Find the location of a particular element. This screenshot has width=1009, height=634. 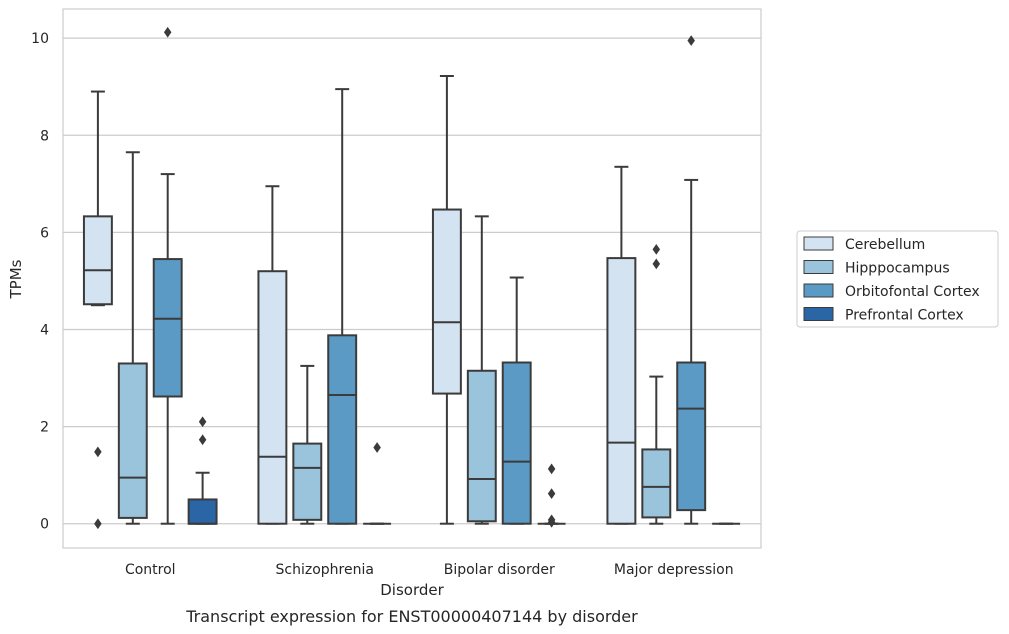

y-tick-label: 2 is located at coordinates (44, 428).